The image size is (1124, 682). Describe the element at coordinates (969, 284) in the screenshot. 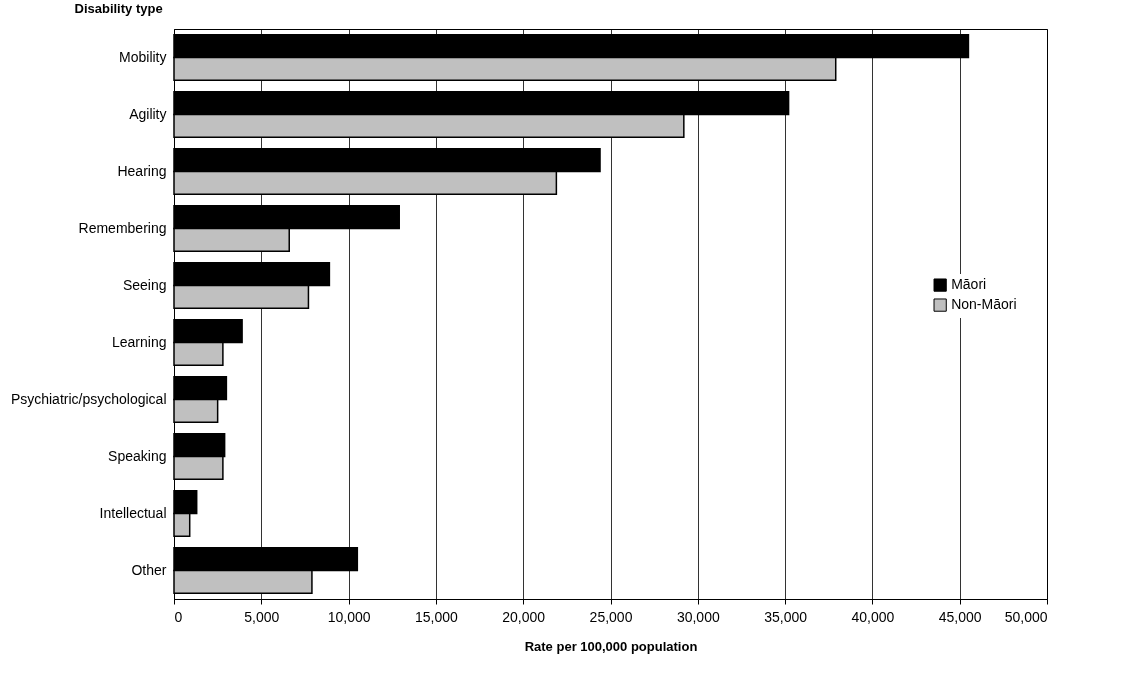

I see `legend-label: Māori` at that location.